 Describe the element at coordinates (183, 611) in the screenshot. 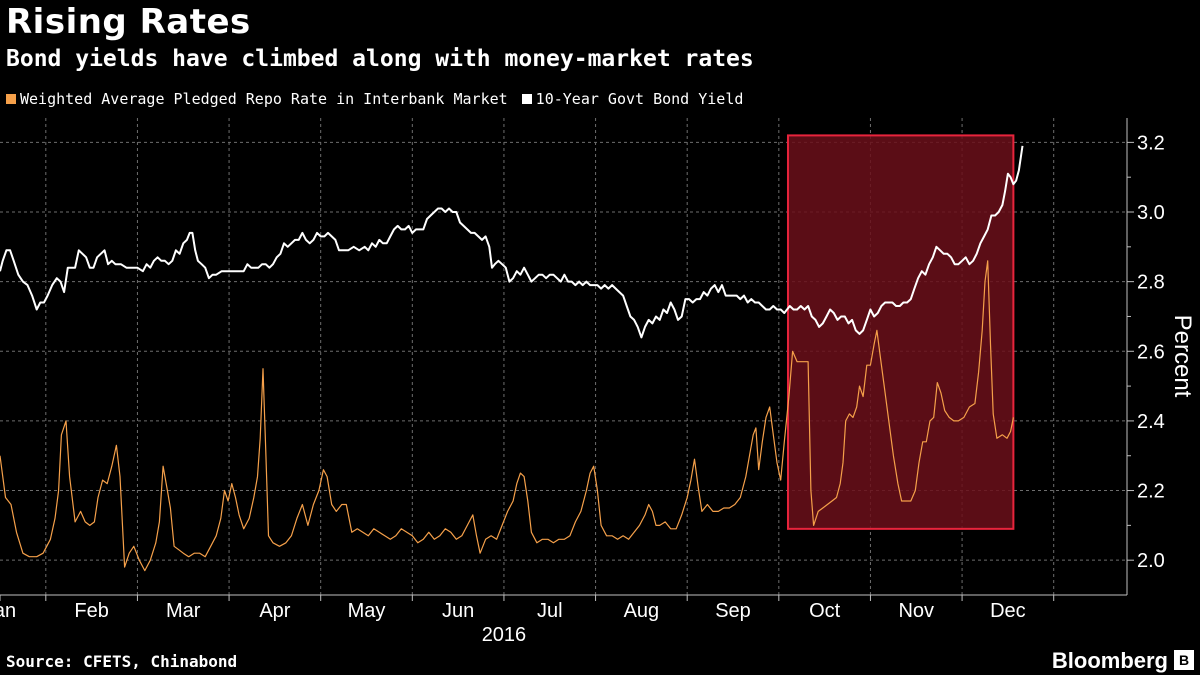

I see `x-tick-label-mar: Mar` at that location.